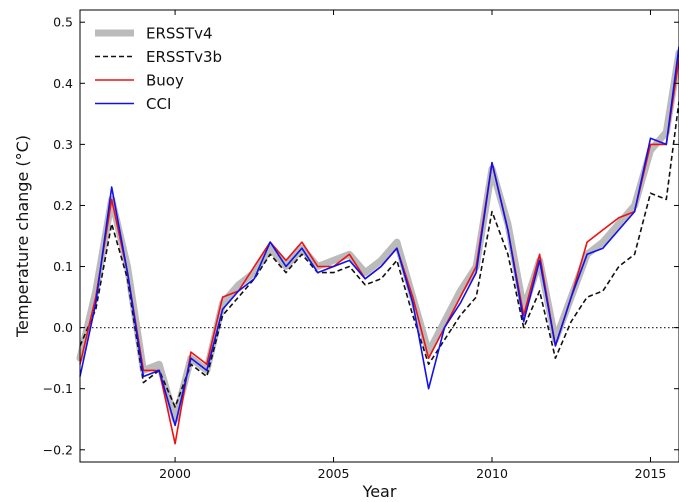  What do you see at coordinates (22, 236) in the screenshot?
I see `y-axis-title: Temperature change (°C)` at bounding box center [22, 236].